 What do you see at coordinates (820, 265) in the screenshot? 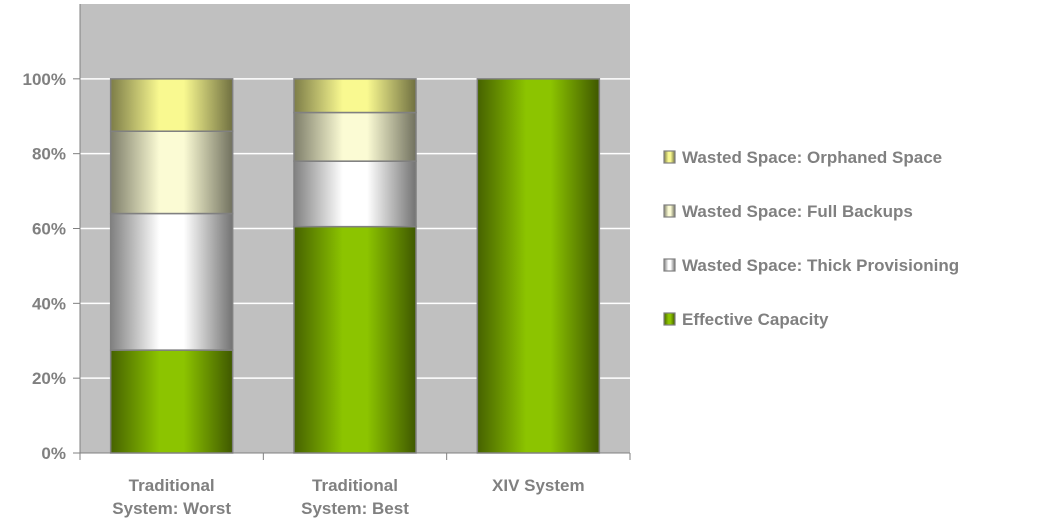
I see `legend-label: Wasted Space: Thick Provisioning` at bounding box center [820, 265].